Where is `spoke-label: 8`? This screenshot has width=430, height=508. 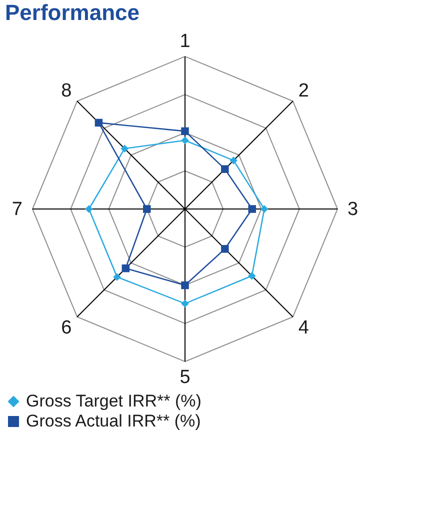
spoke-label: 8 is located at coordinates (66, 91).